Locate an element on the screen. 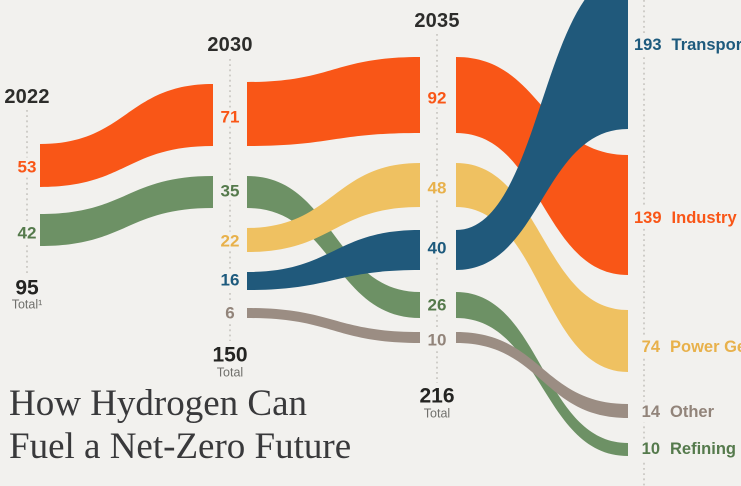 The image size is (741, 486). end-use-label-power-gen: 74 Power Gen is located at coordinates (687, 347).